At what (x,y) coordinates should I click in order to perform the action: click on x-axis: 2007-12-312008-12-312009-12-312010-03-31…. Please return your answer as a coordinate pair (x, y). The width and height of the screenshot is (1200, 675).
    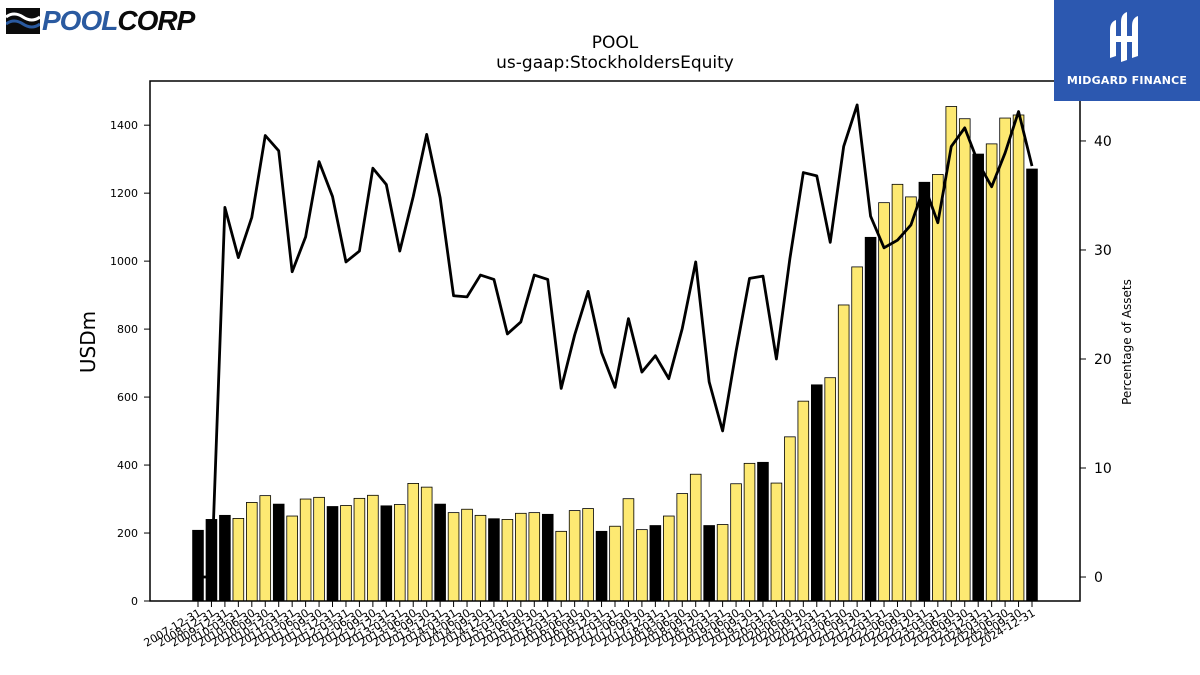
    Looking at the image, I should click on (590, 625).